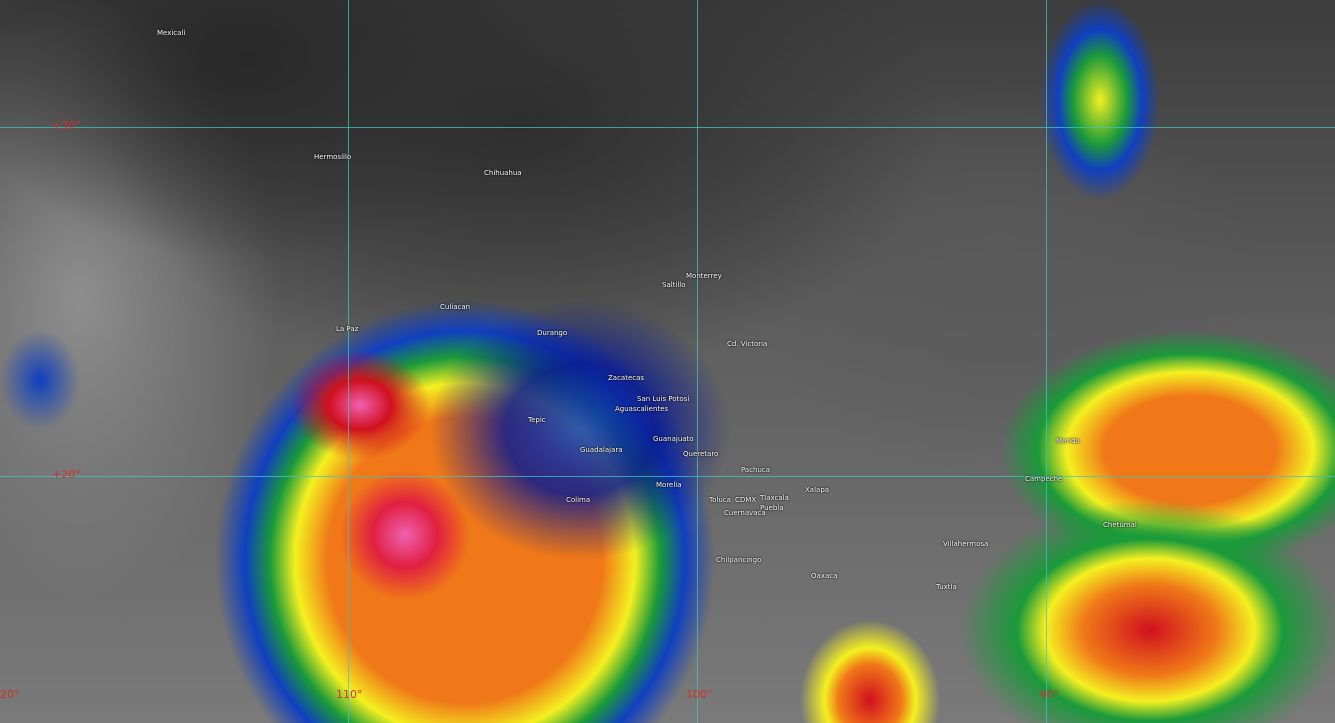 This screenshot has height=723, width=1335. Describe the element at coordinates (663, 399) in the screenshot. I see `city-label: San Luis Potosi` at that location.